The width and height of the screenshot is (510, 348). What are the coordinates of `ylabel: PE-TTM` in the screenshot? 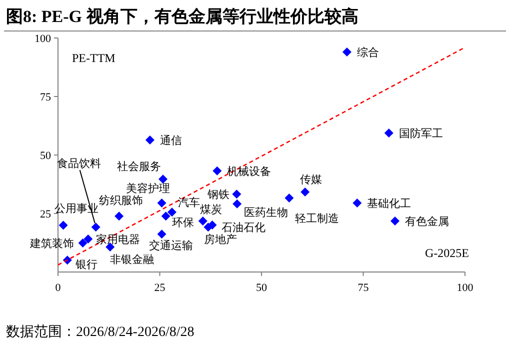 It's located at (94, 58).